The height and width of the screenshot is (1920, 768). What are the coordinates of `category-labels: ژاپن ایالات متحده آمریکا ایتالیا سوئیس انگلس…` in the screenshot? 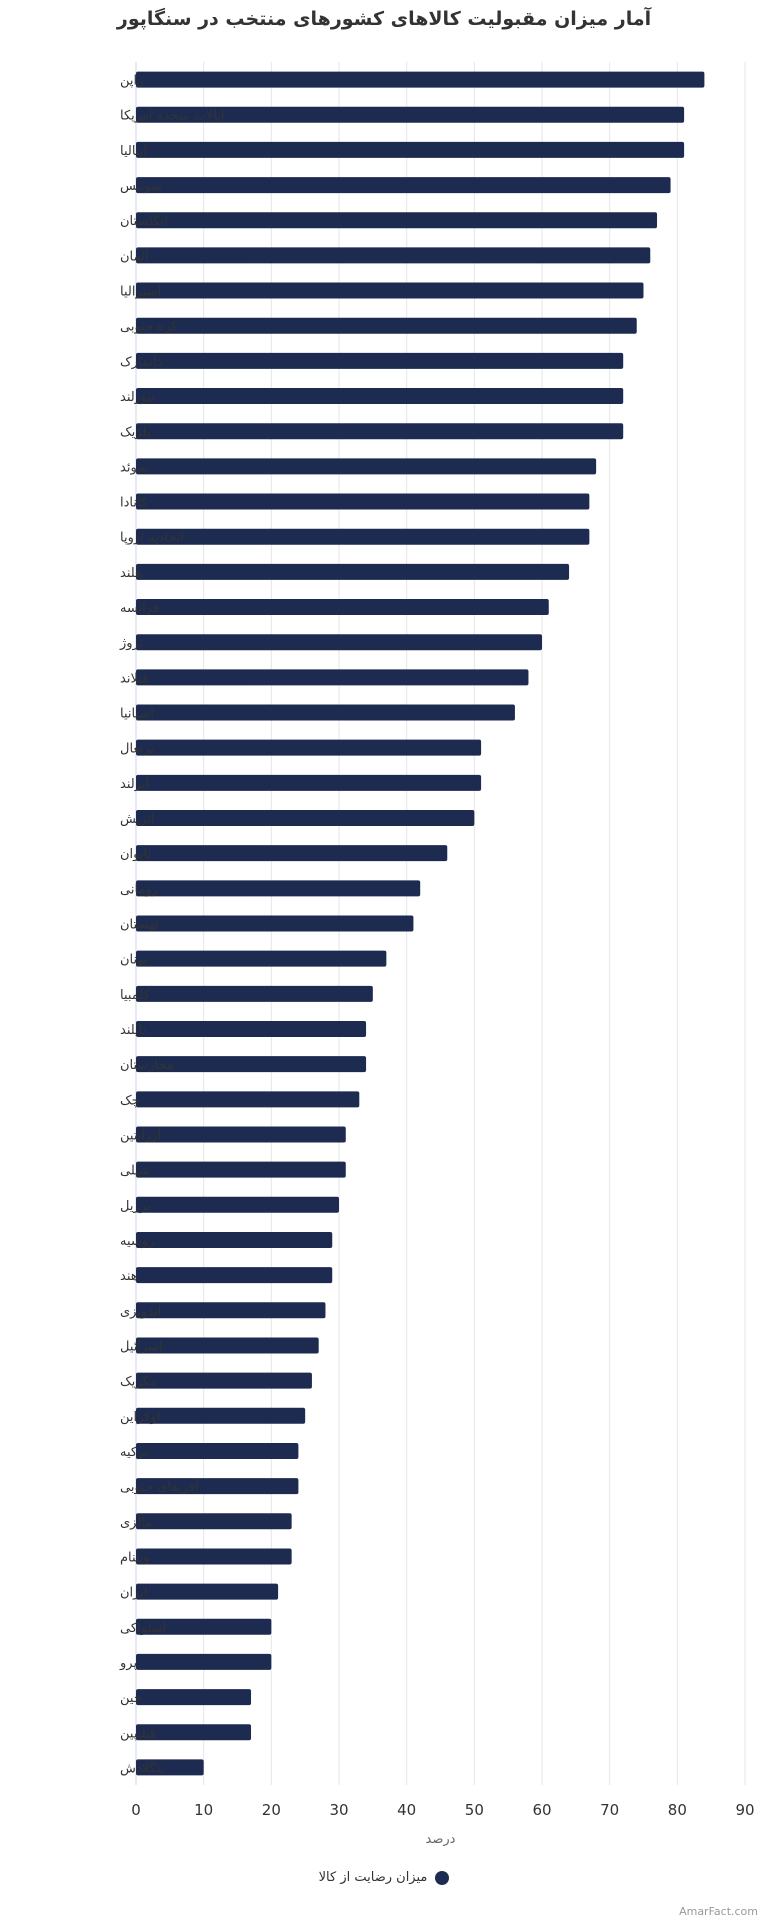 It's located at (172, 925).